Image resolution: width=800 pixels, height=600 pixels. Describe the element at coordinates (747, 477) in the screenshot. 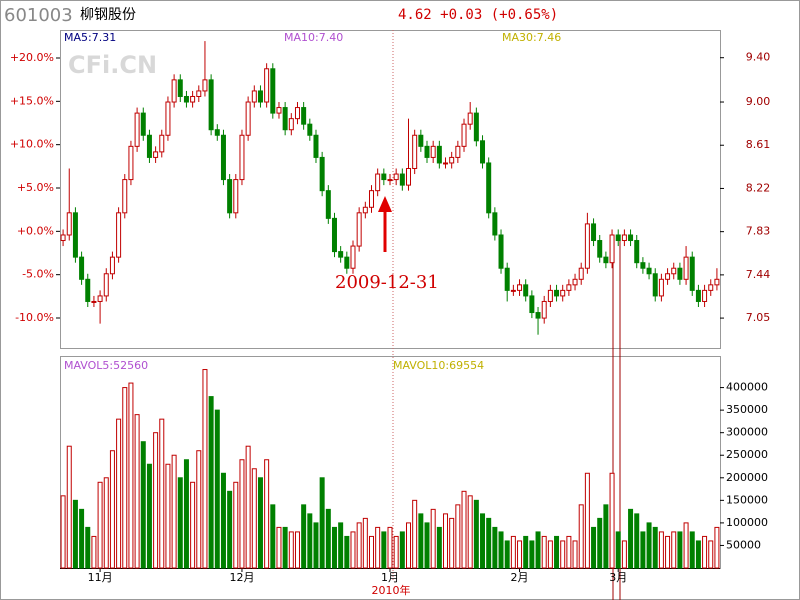

I see `y-tick-label: 200000` at that location.